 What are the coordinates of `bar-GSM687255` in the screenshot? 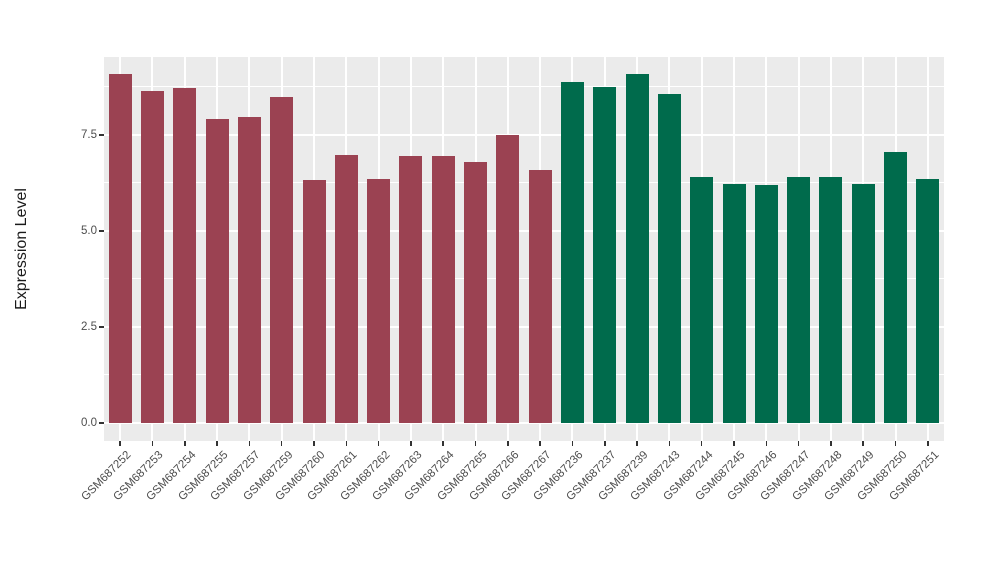 It's located at (217, 270).